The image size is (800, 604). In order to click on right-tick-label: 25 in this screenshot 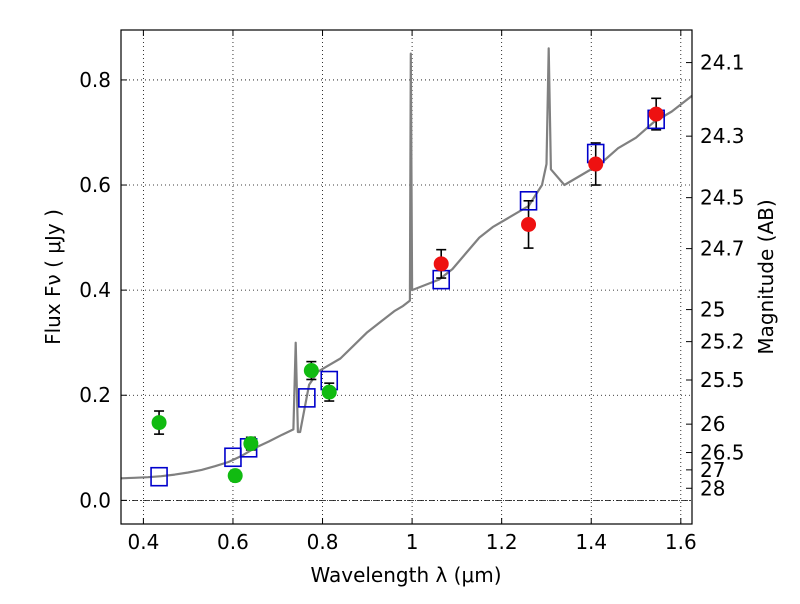, I will do `click(712, 310)`.